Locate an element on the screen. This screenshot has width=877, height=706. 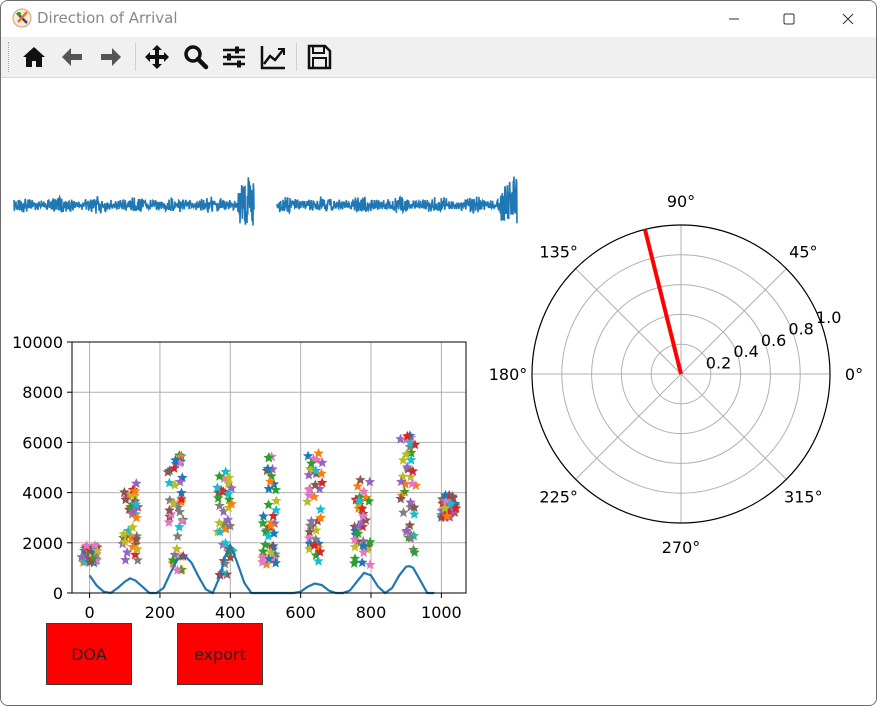
back-button is located at coordinates (72, 57).